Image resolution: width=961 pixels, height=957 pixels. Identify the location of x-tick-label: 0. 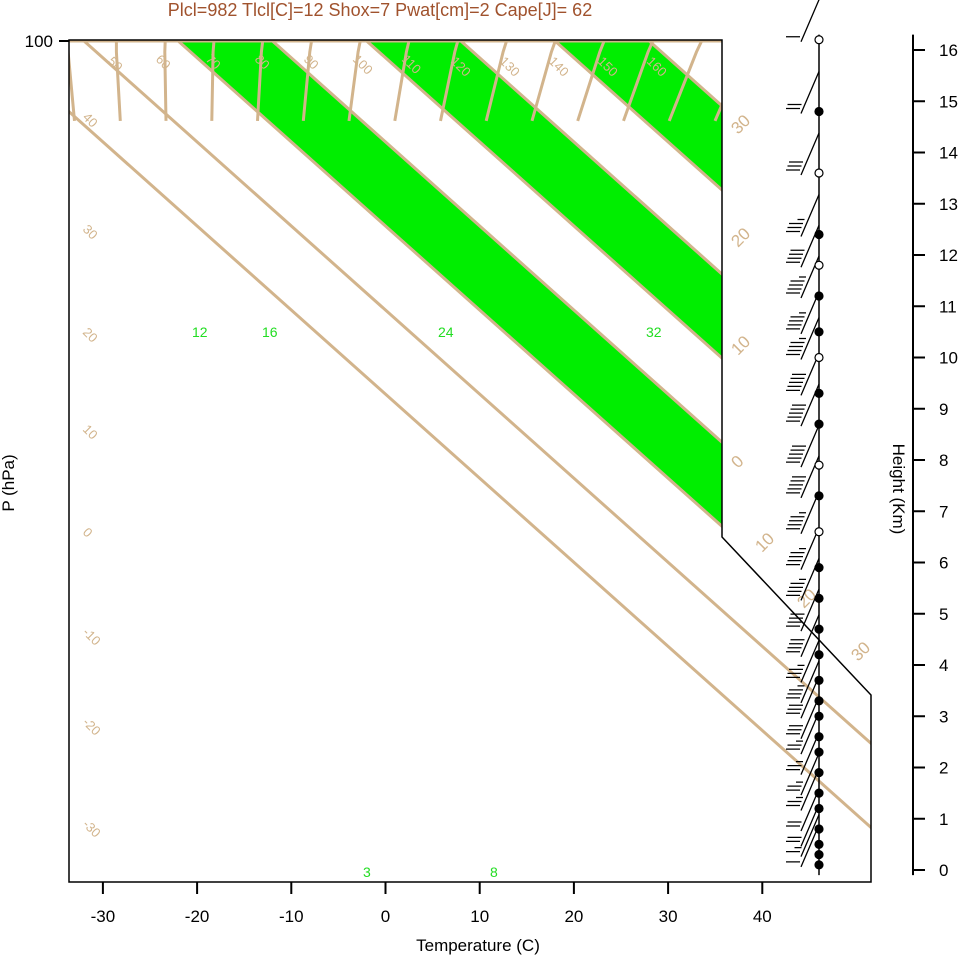
(385, 916).